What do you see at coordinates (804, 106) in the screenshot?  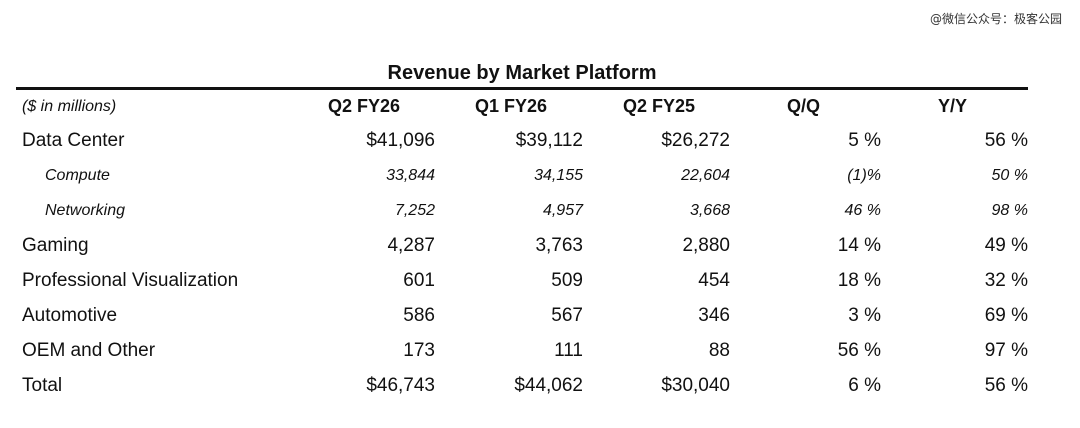 I see `header-qq: Q/Q` at bounding box center [804, 106].